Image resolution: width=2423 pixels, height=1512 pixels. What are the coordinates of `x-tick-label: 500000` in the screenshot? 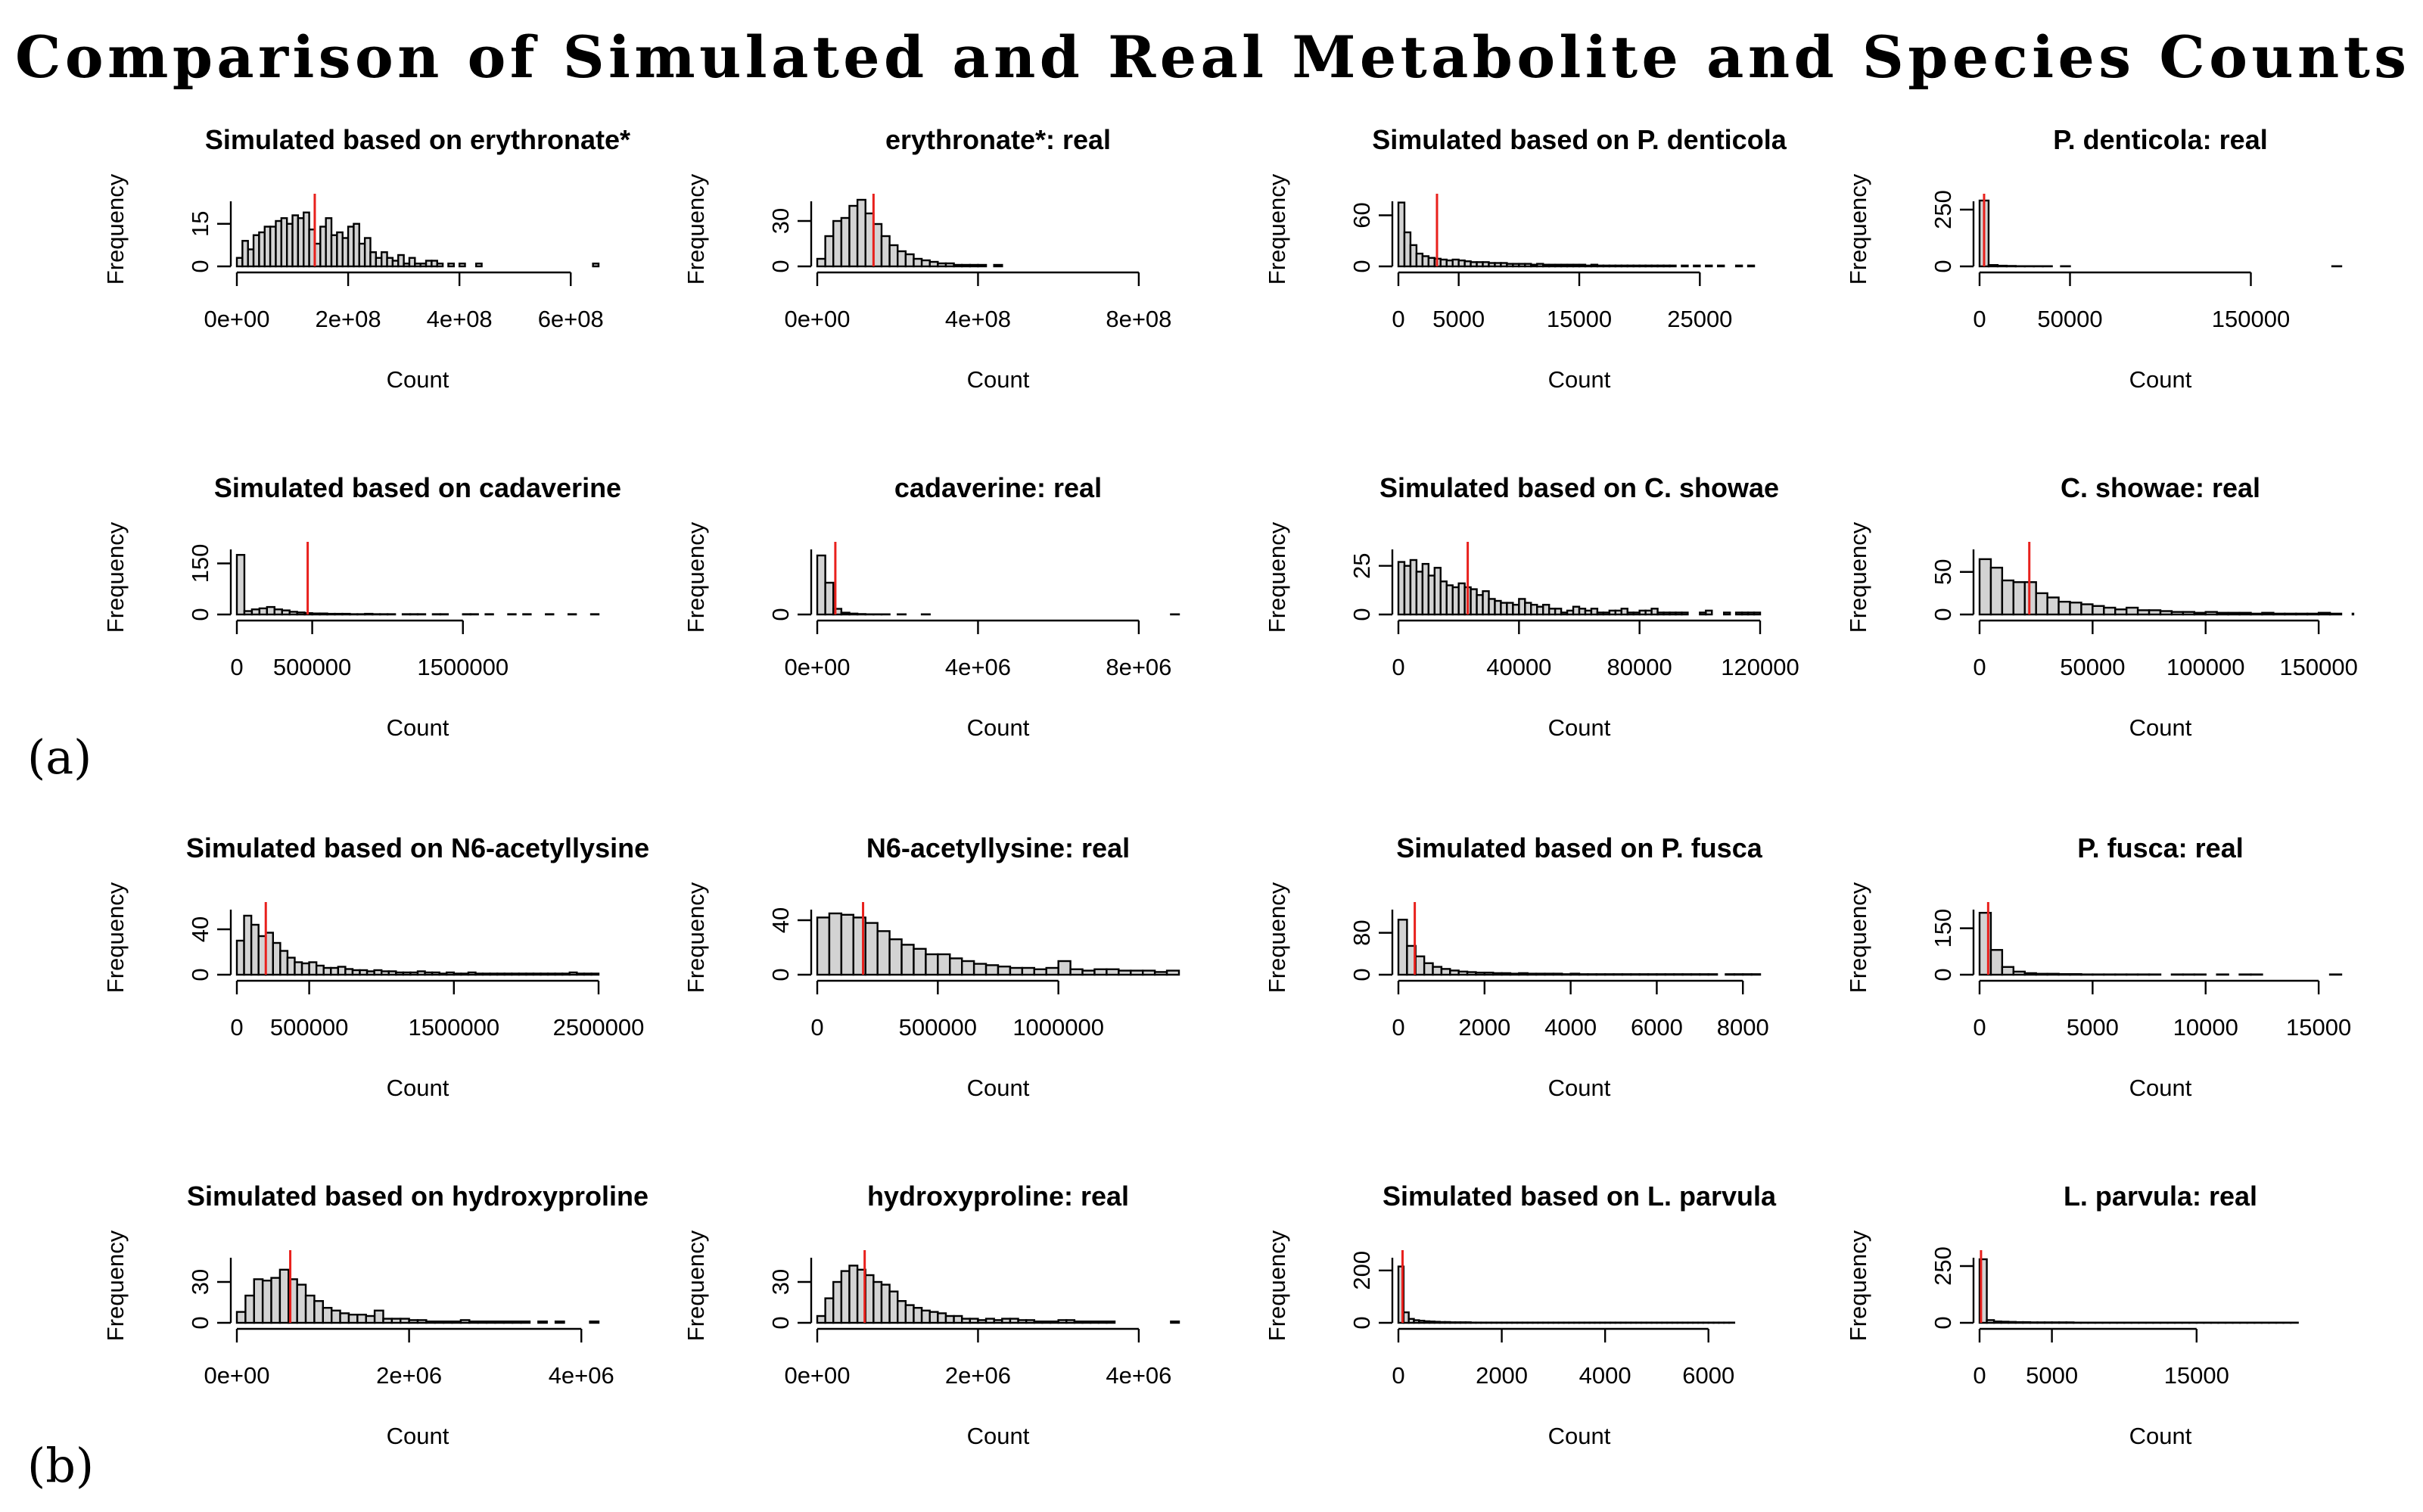 It's located at (938, 1027).